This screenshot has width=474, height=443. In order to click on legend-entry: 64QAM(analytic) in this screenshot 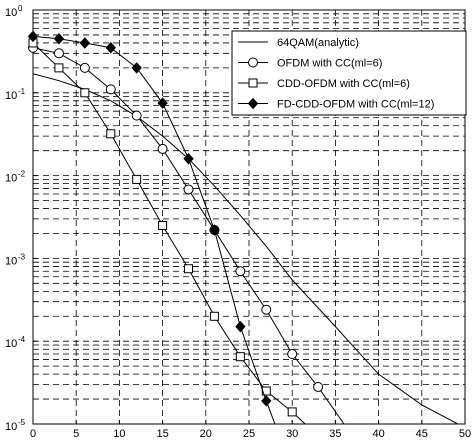, I will do `click(298, 43)`.